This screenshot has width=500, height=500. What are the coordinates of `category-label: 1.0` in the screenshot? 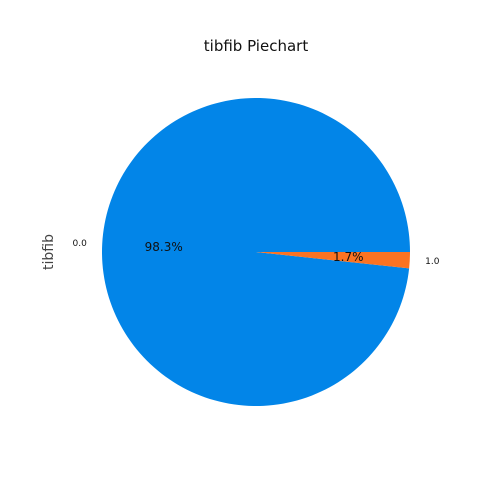 It's located at (432, 262).